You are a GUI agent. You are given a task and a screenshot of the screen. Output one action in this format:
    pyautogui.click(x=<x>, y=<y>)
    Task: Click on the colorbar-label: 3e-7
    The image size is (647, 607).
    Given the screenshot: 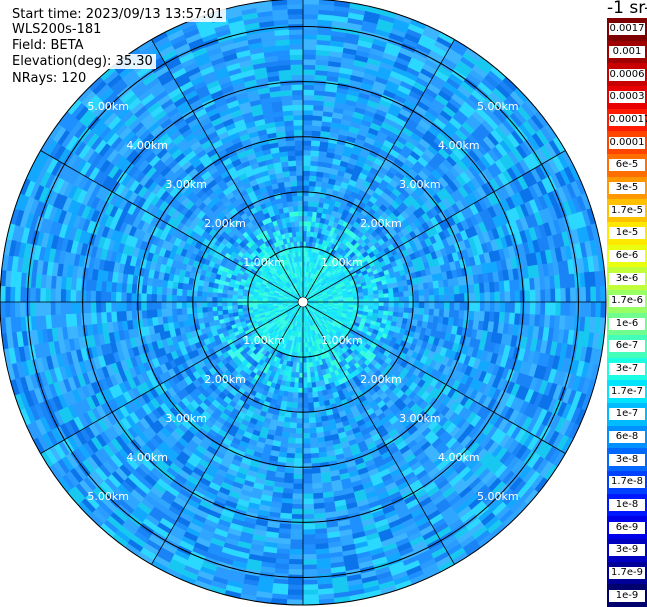 What is the action you would take?
    pyautogui.click(x=627, y=369)
    